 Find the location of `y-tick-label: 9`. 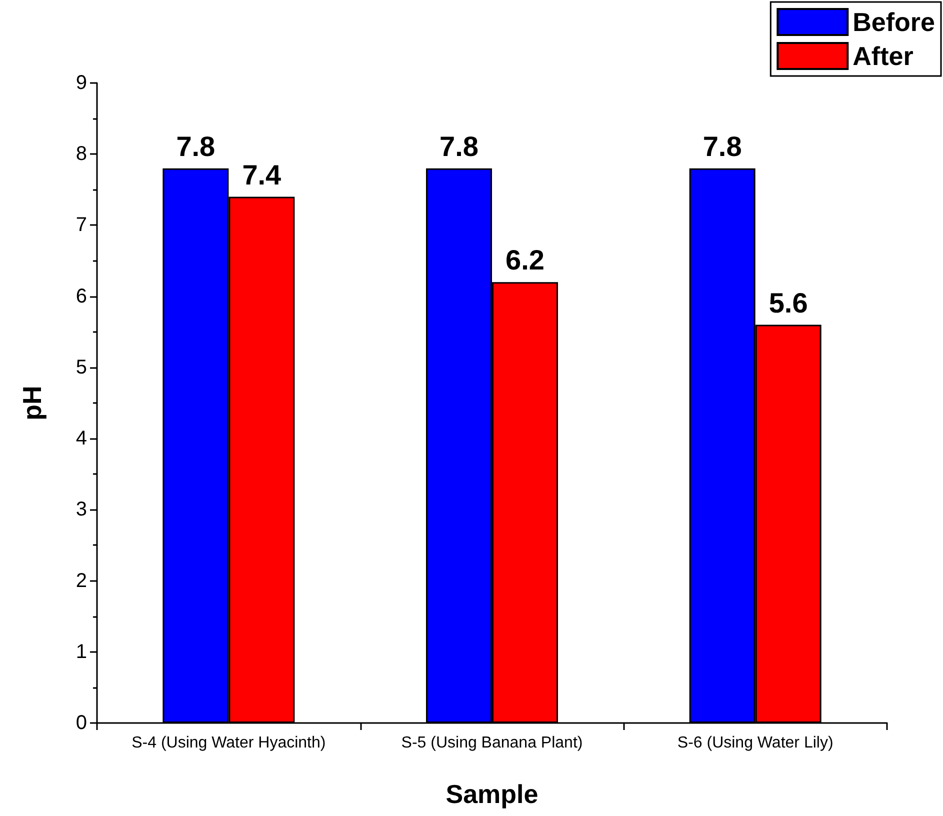

y-tick-label: 9 is located at coordinates (81, 83).